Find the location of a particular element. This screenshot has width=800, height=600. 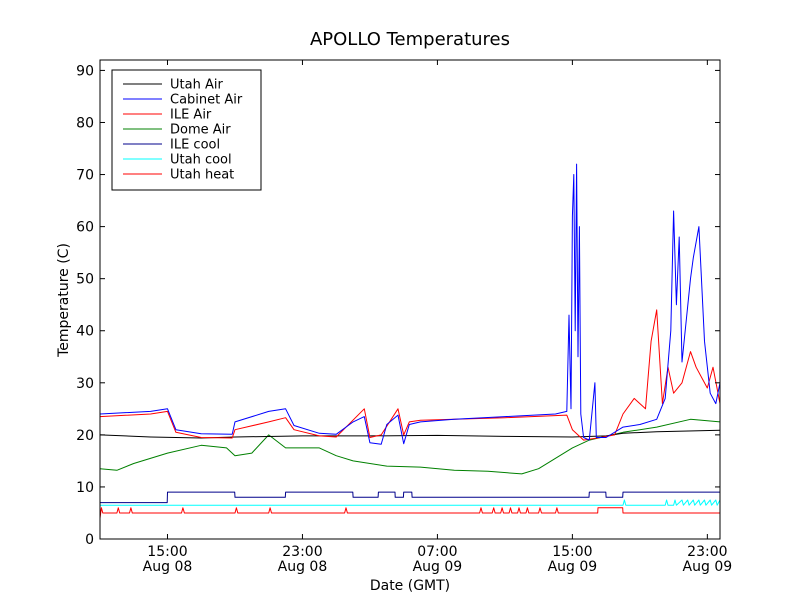

y-tick-label: 60 is located at coordinates (85, 228).